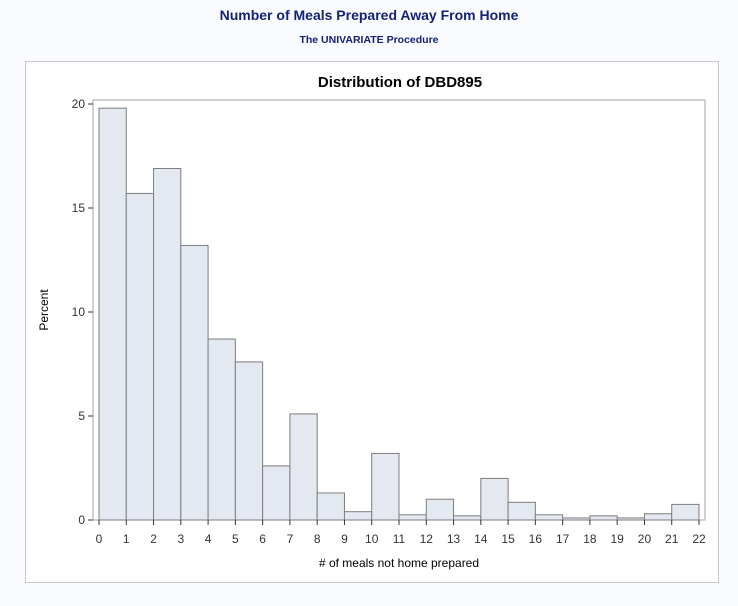 The image size is (738, 606). What do you see at coordinates (618, 539) in the screenshot?
I see `x-tick-label: 19` at bounding box center [618, 539].